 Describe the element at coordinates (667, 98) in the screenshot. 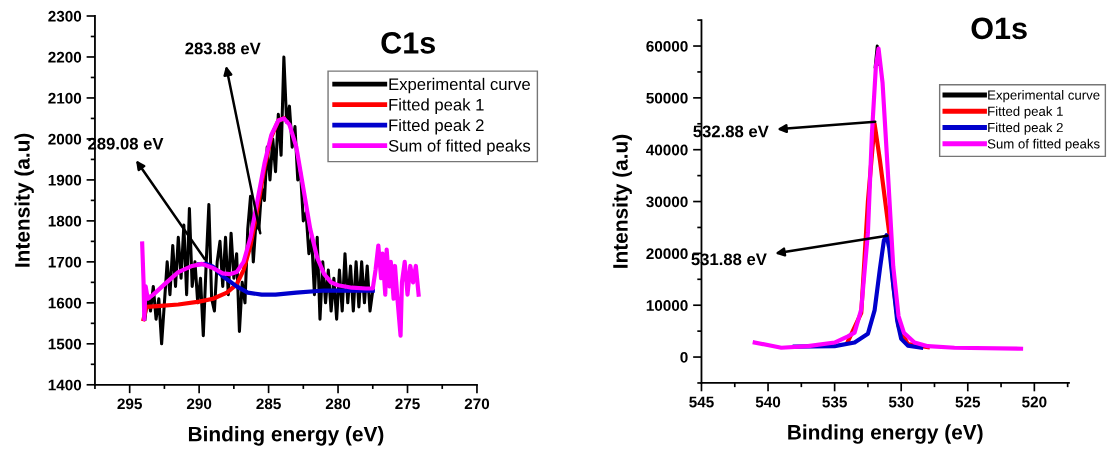

I see `y-tick-label: 50000` at that location.